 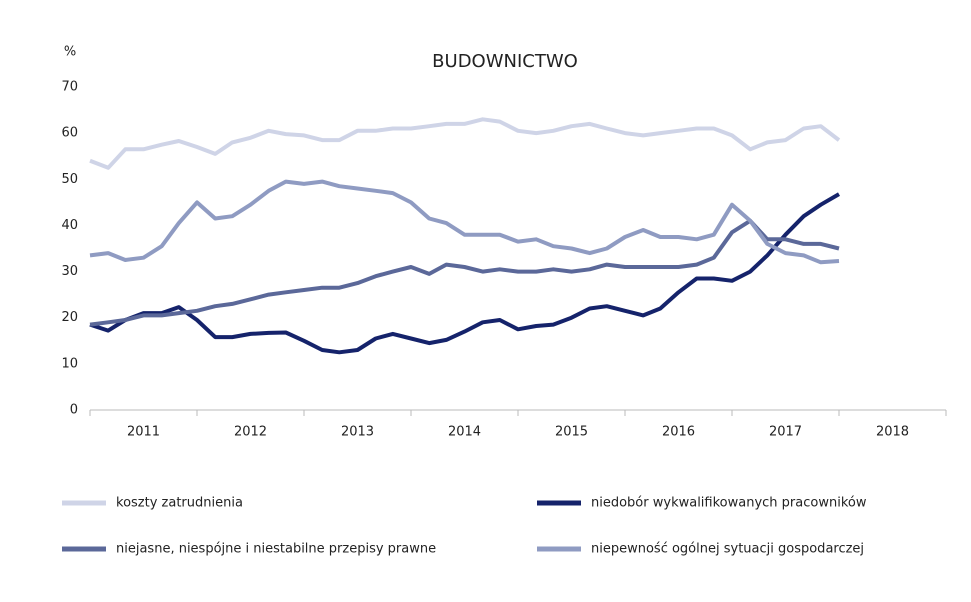 What do you see at coordinates (70, 52) in the screenshot?
I see `y-unit: %` at bounding box center [70, 52].